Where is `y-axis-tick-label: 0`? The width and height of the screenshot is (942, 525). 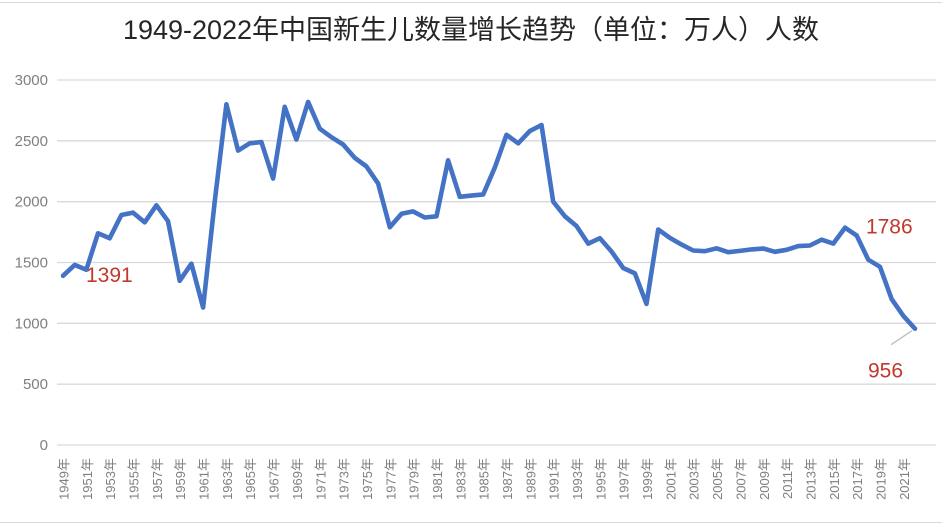 y-axis-tick-label: 0 is located at coordinates (44, 445).